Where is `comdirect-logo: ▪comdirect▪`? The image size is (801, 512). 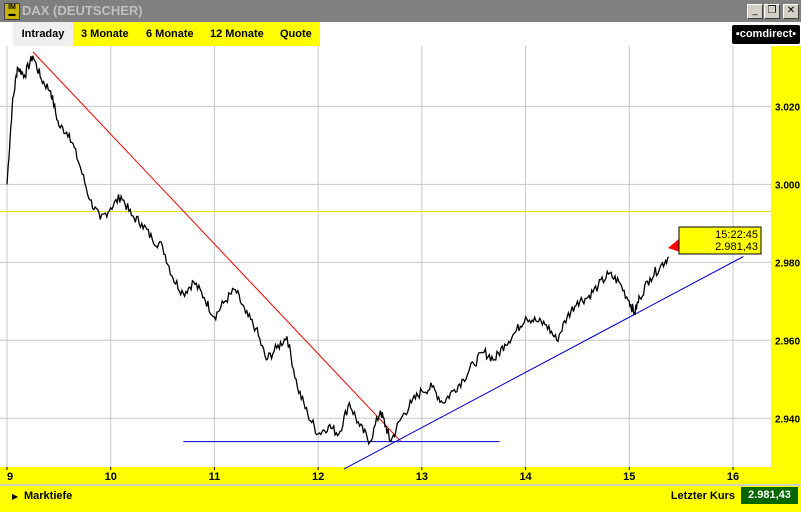
comdirect-logo: ▪comdirect▪ is located at coordinates (766, 34).